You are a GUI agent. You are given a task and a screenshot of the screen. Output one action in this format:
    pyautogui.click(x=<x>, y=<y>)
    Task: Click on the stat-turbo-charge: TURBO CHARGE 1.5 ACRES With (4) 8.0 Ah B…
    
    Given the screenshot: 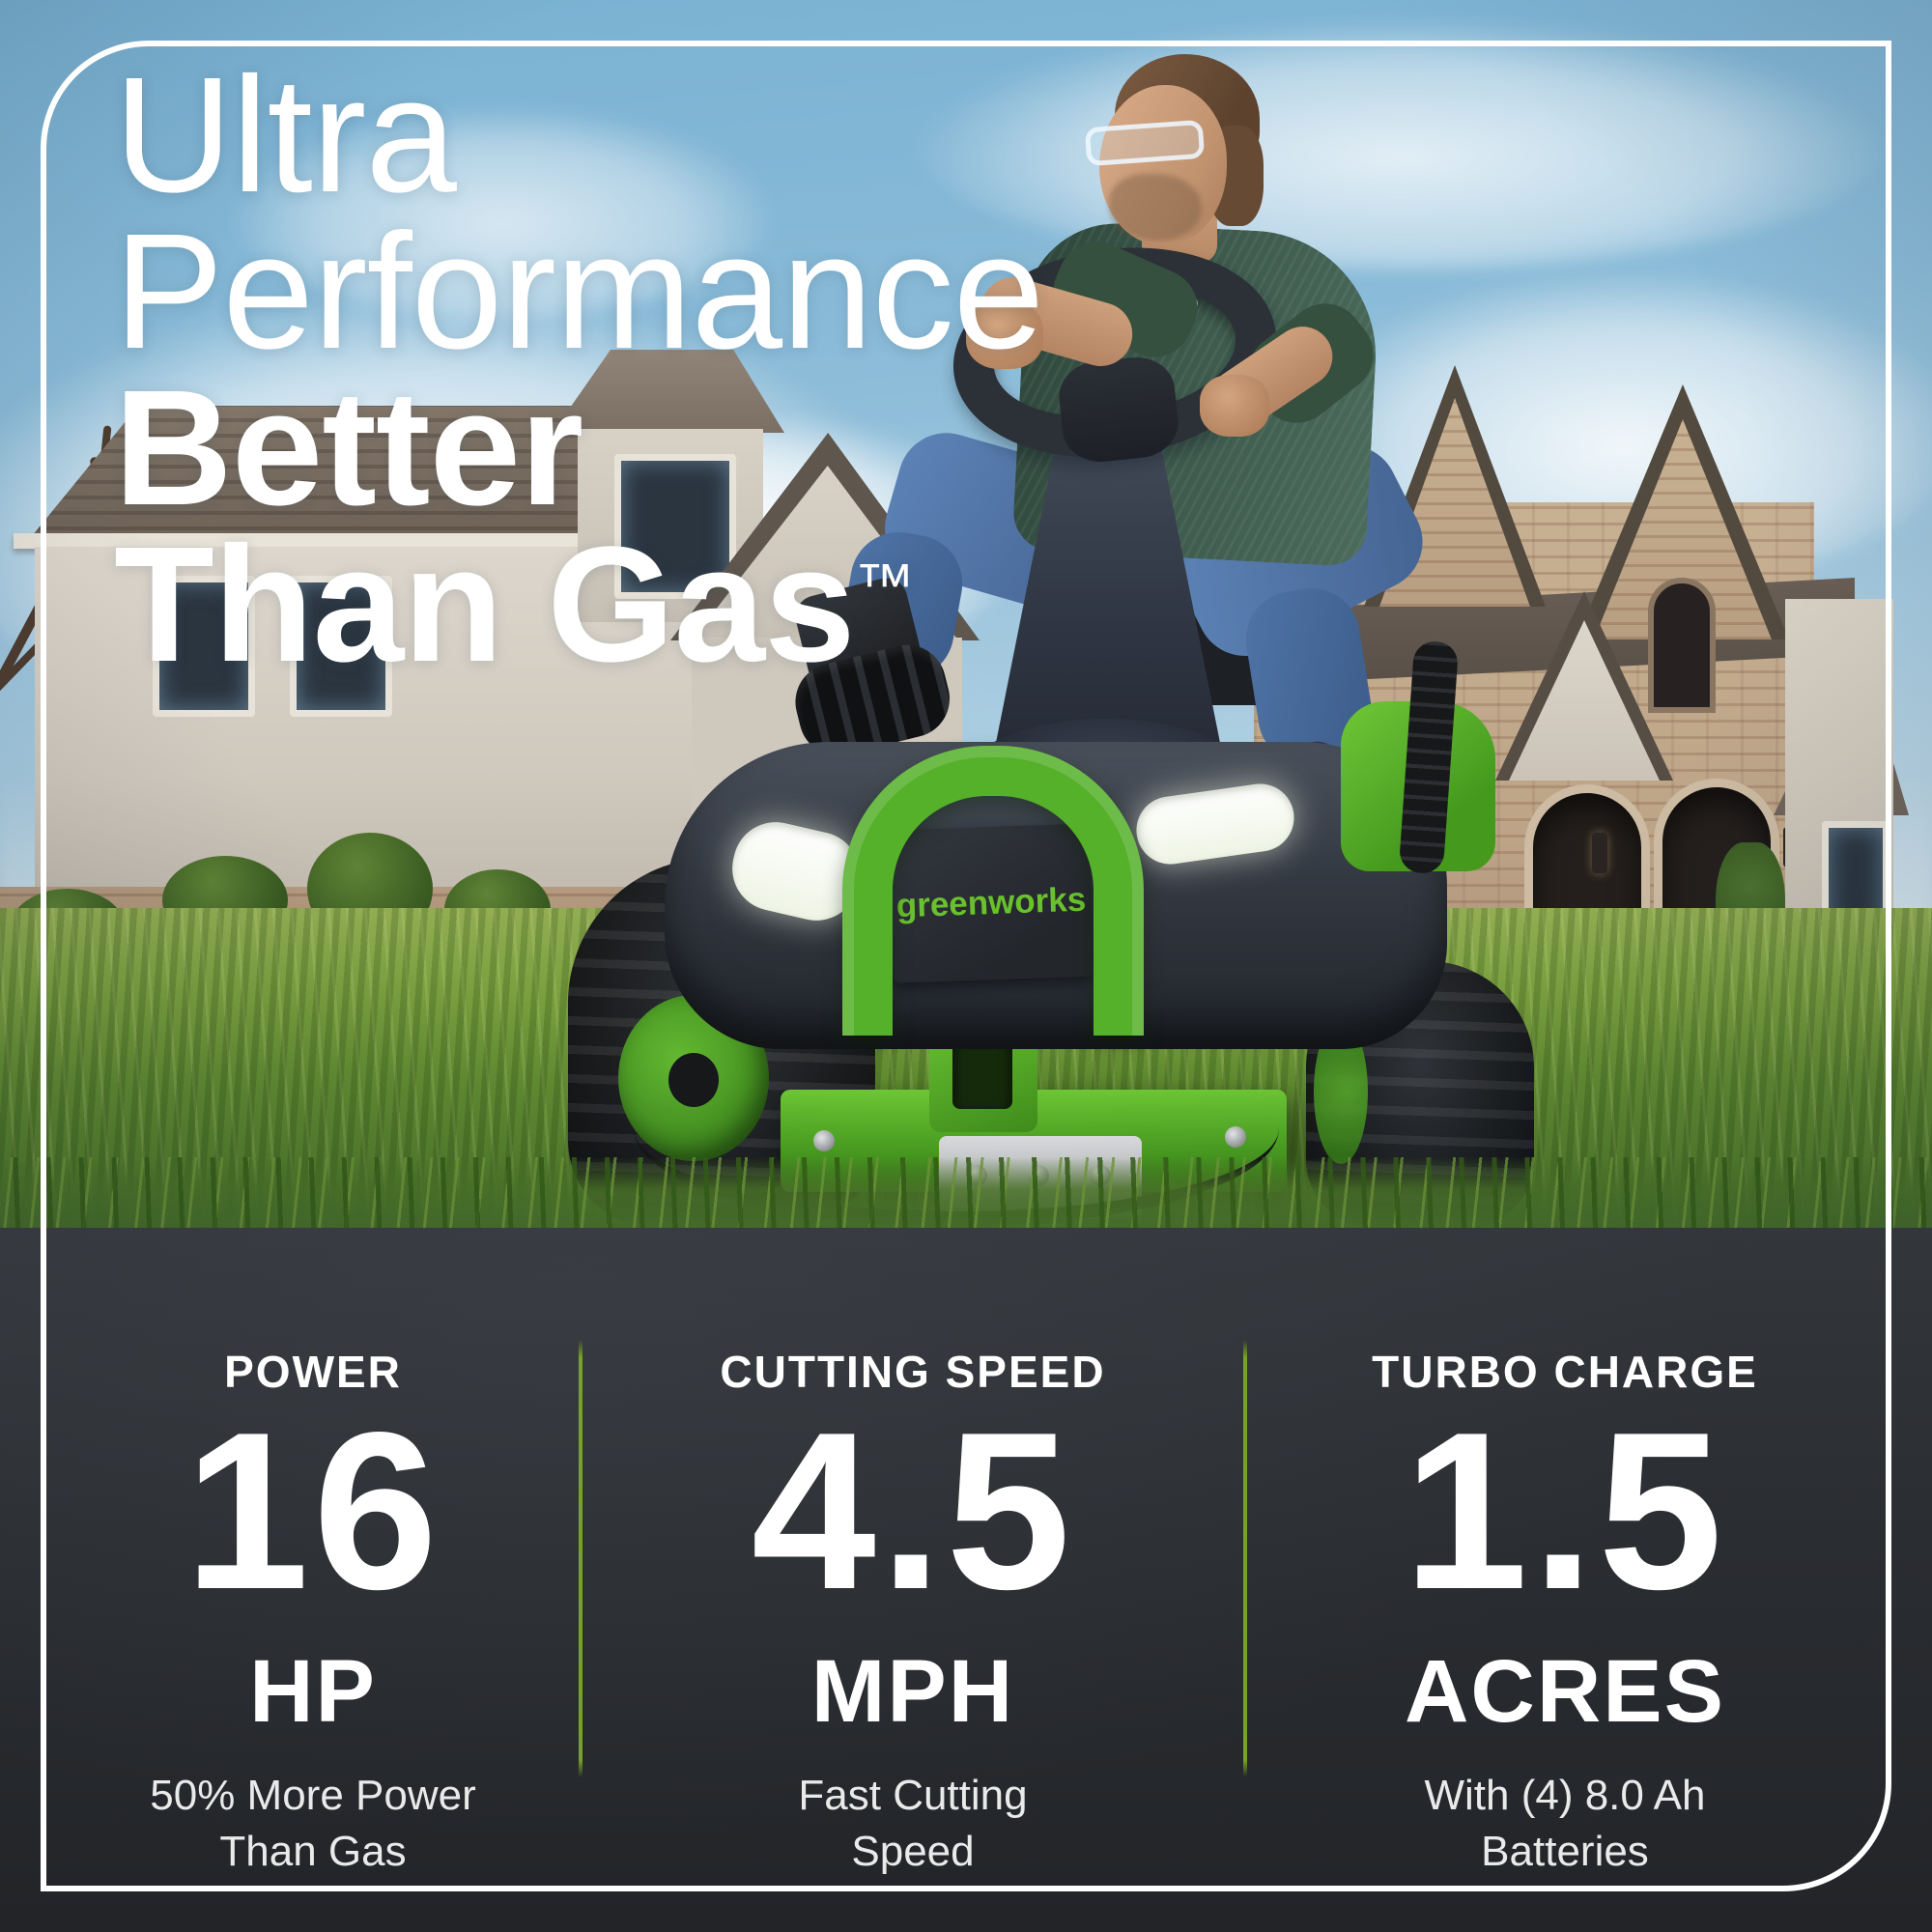 What is the action you would take?
    pyautogui.click(x=1565, y=1580)
    